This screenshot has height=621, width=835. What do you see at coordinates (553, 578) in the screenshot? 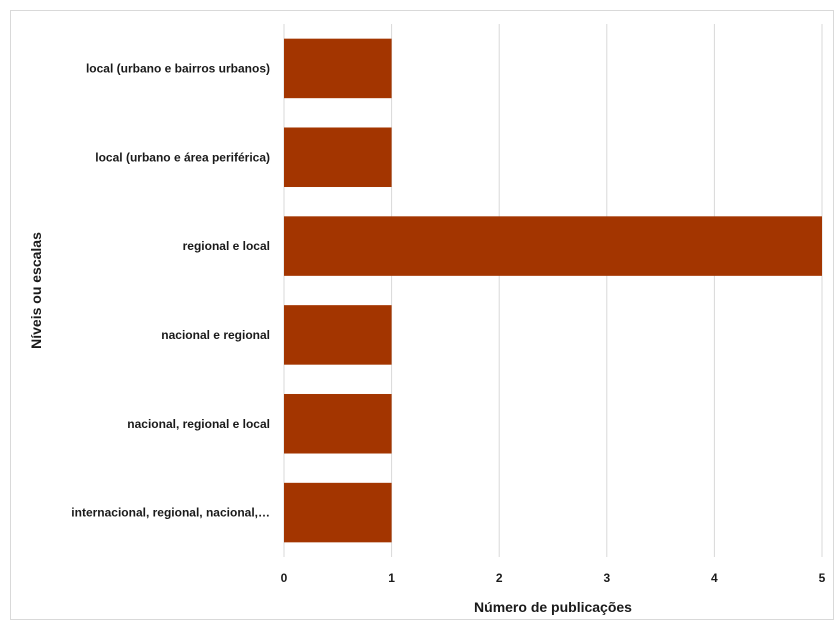
I see `x-tick-labels: 0 1 2 3 4 5` at bounding box center [553, 578].